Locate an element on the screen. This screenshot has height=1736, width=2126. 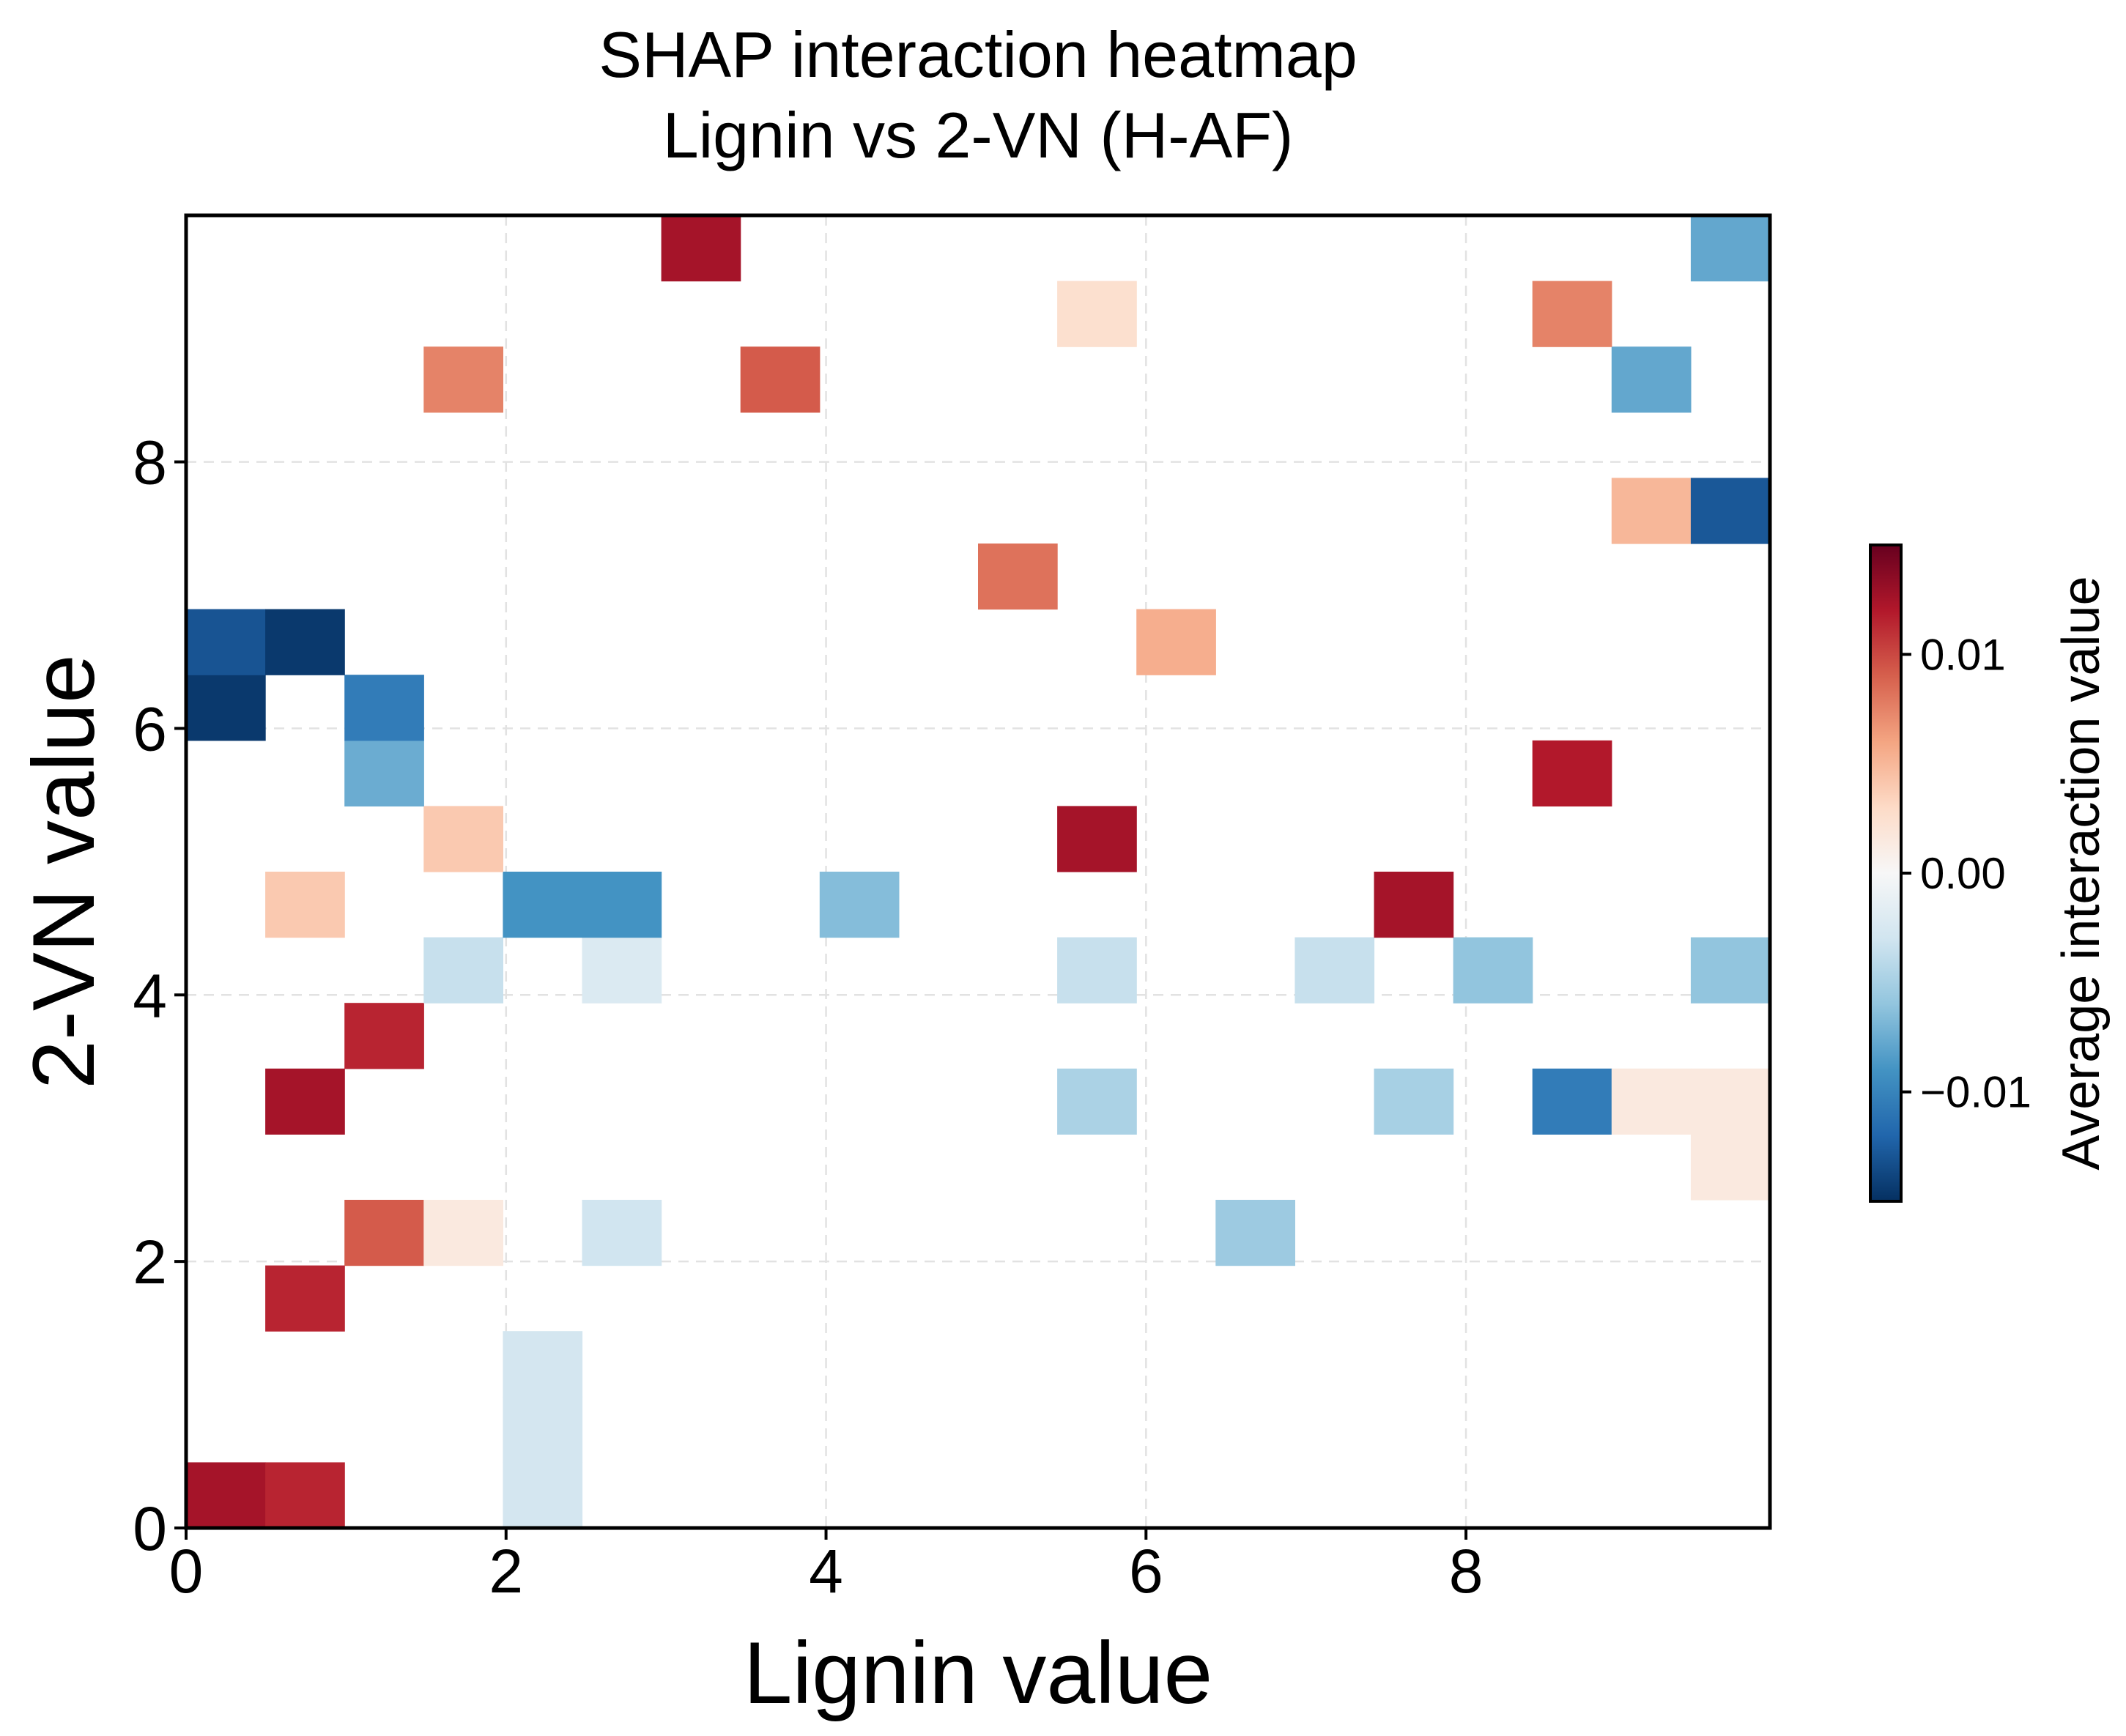
colorbar-ticks: 0.01 0.00 −0.01 is located at coordinates (1966, 874).